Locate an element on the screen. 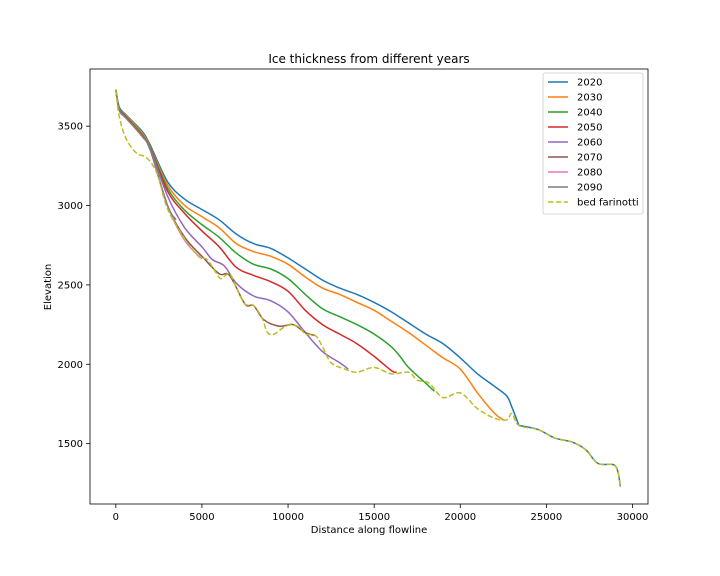  legend-label-2050: 2050 is located at coordinates (589, 128).